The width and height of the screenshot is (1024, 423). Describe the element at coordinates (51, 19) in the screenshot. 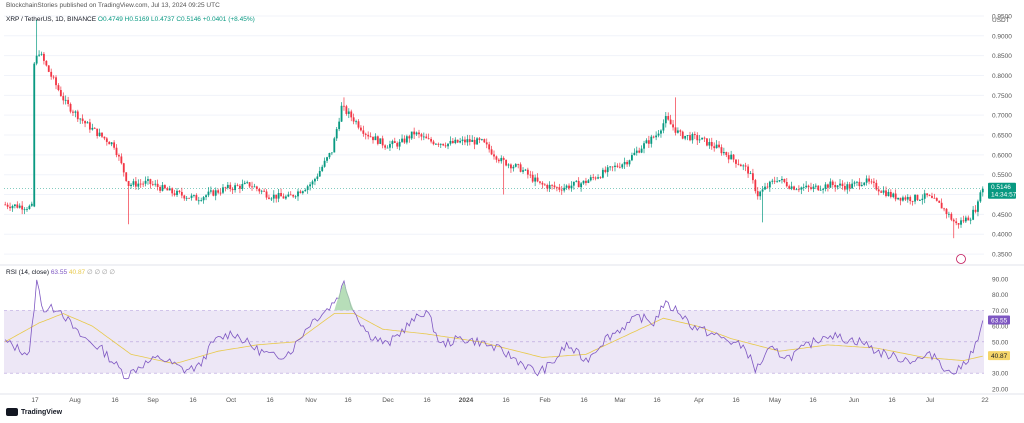

I see `symbol-label: XRP / TetherUS, 1D, BINANCE` at that location.